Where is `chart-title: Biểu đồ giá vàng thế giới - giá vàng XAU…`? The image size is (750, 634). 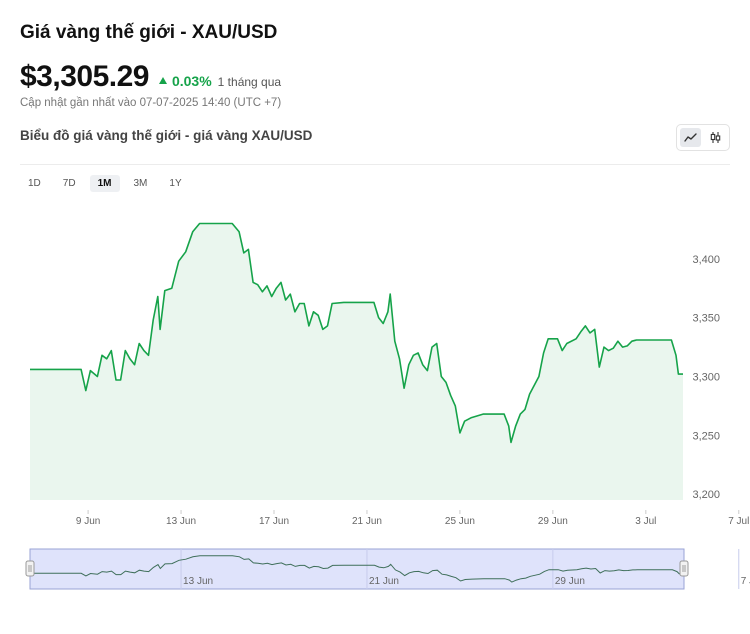 chart-title: Biểu đồ giá vàng thế giới - giá vàng XAU… is located at coordinates (166, 135).